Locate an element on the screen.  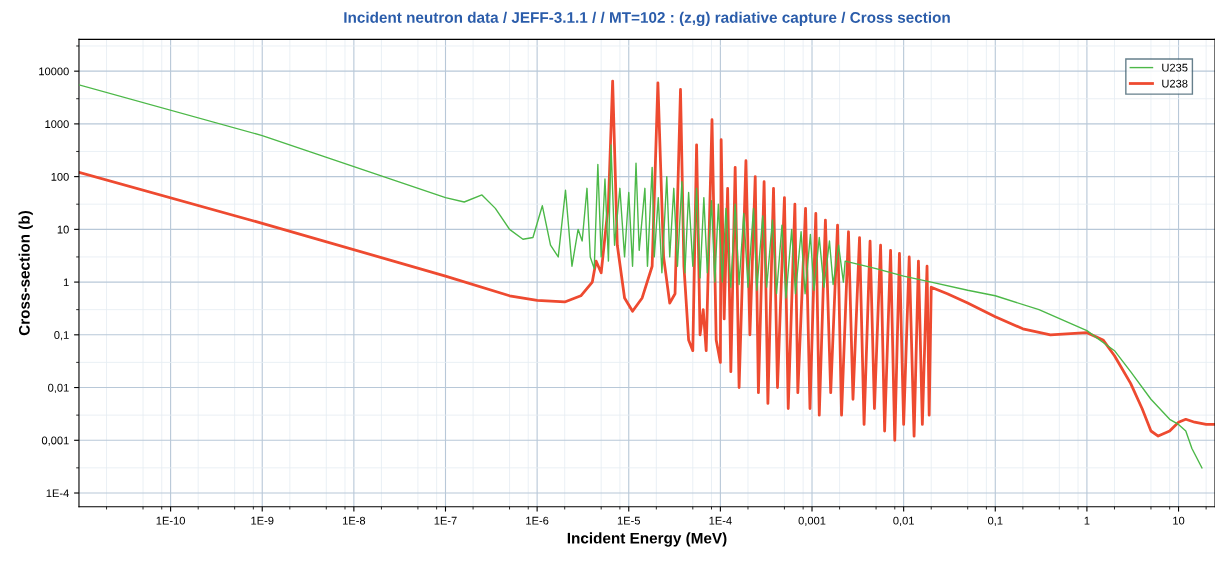
x-tick-label: 0,001 is located at coordinates (812, 521).